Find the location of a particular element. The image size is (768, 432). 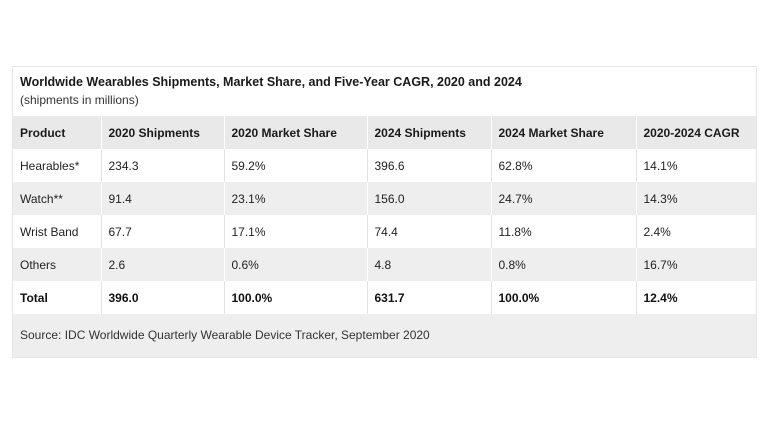

cell-2024-shipments: 631.7 is located at coordinates (429, 297).